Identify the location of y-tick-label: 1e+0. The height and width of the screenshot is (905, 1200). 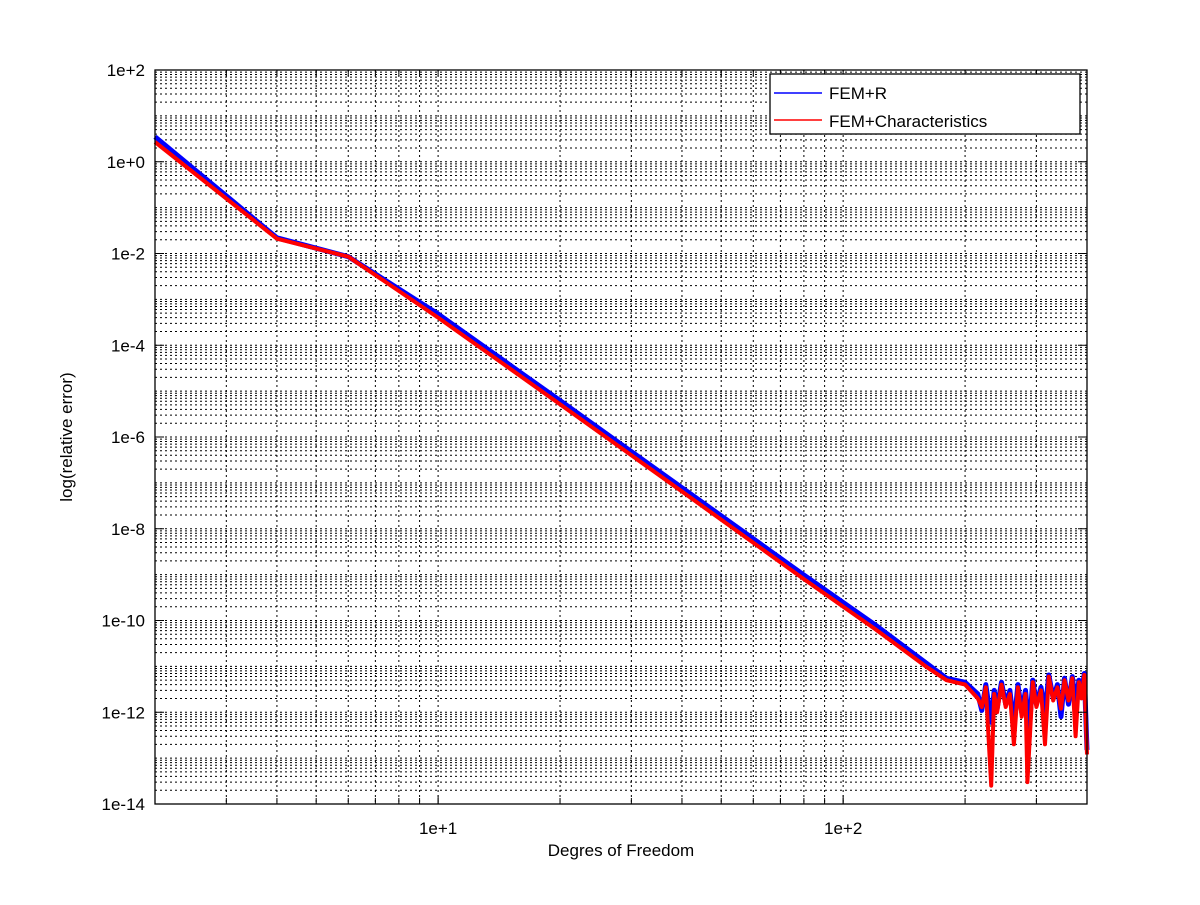
(126, 162).